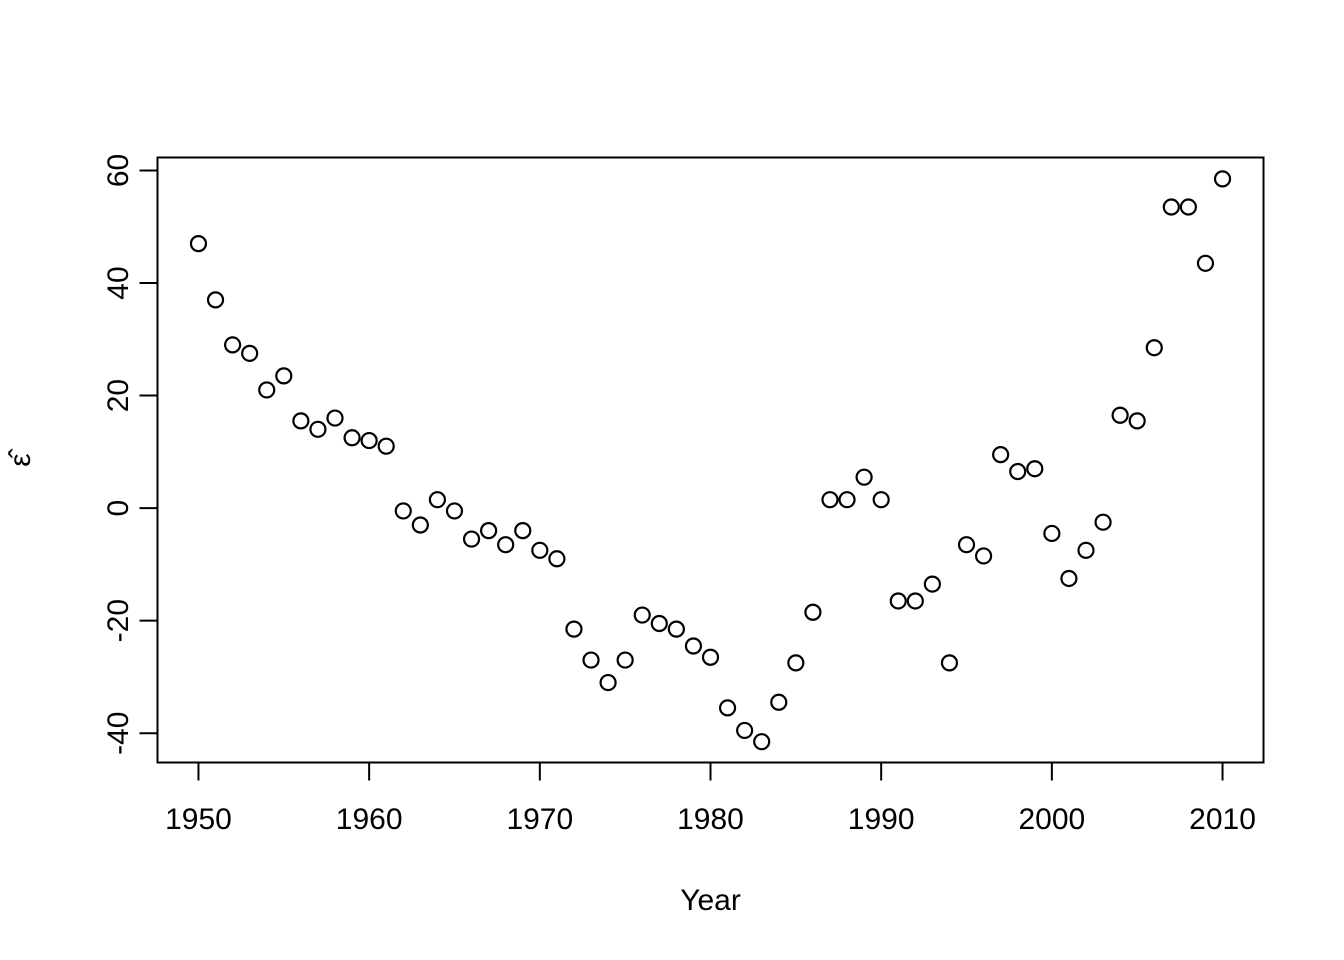 The height and width of the screenshot is (960, 1344). What do you see at coordinates (118, 395) in the screenshot?
I see `y-tick-label: 20` at bounding box center [118, 395].